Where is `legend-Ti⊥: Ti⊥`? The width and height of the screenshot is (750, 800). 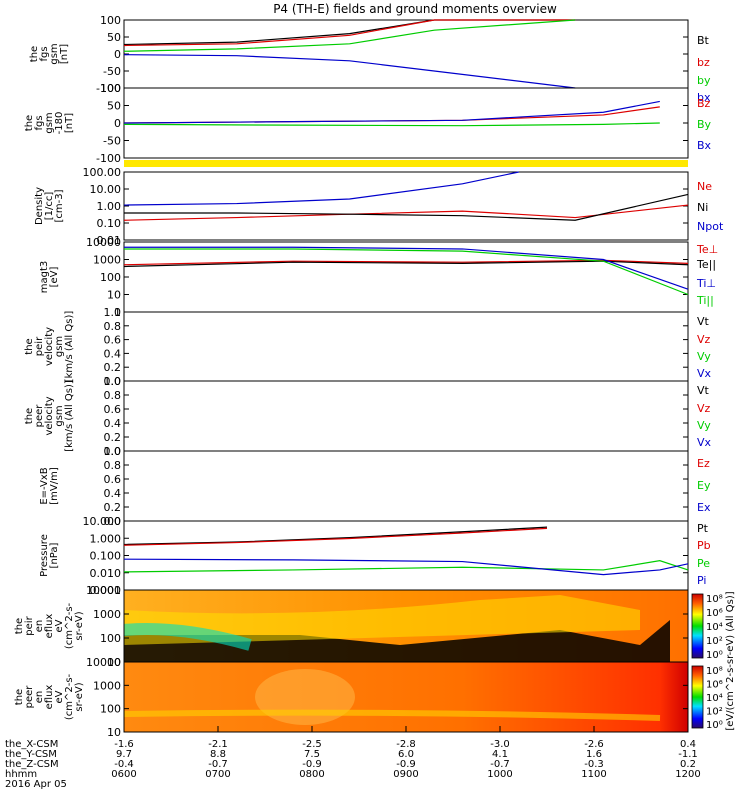 legend-Ti⊥: Ti⊥ is located at coordinates (706, 283).